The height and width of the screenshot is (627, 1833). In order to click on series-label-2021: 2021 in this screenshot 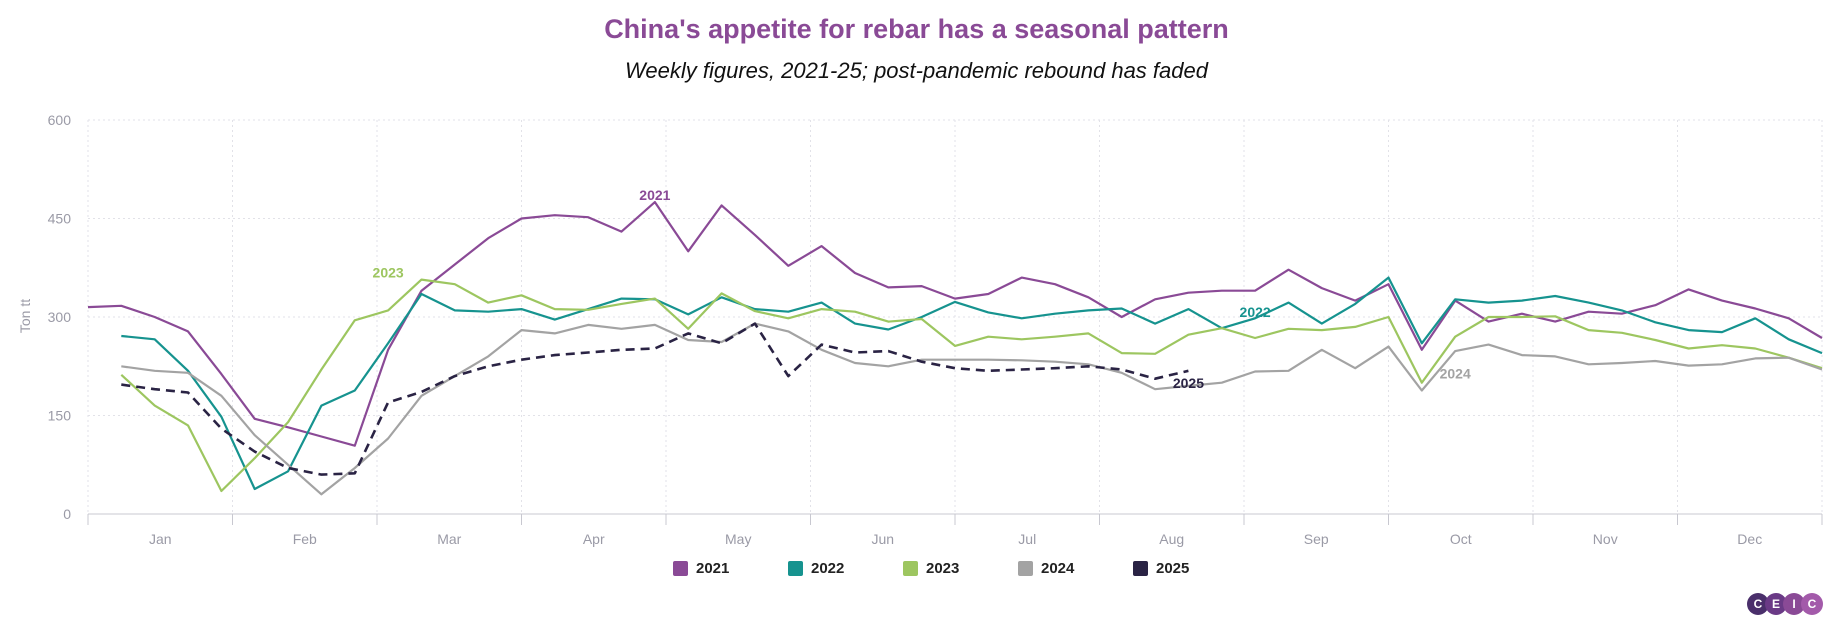, I will do `click(654, 195)`.